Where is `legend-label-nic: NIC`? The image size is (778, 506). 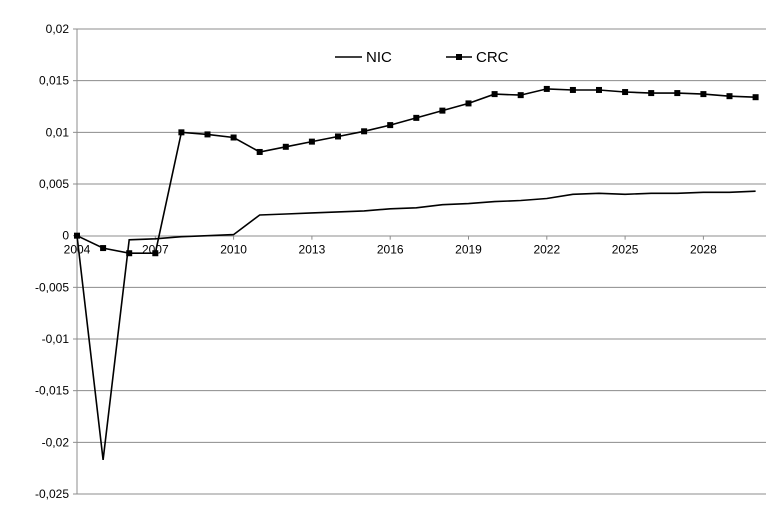
legend-label-nic: NIC is located at coordinates (379, 57).